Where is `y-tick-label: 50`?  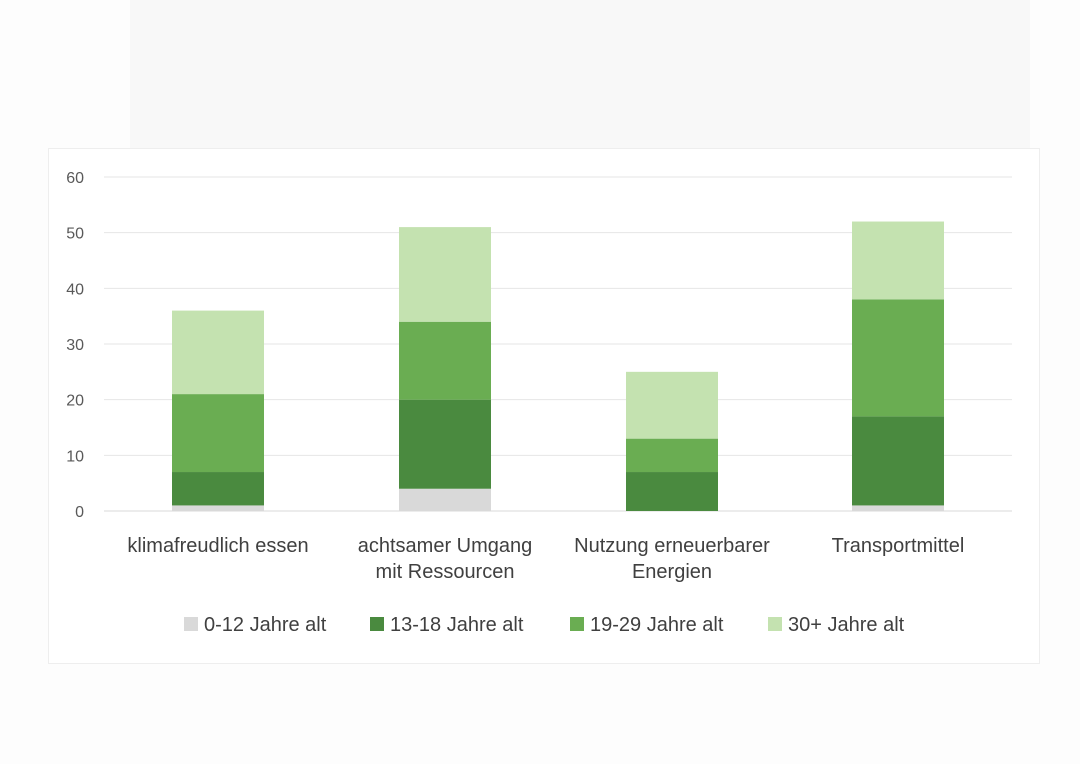
y-tick-label: 50 is located at coordinates (75, 234).